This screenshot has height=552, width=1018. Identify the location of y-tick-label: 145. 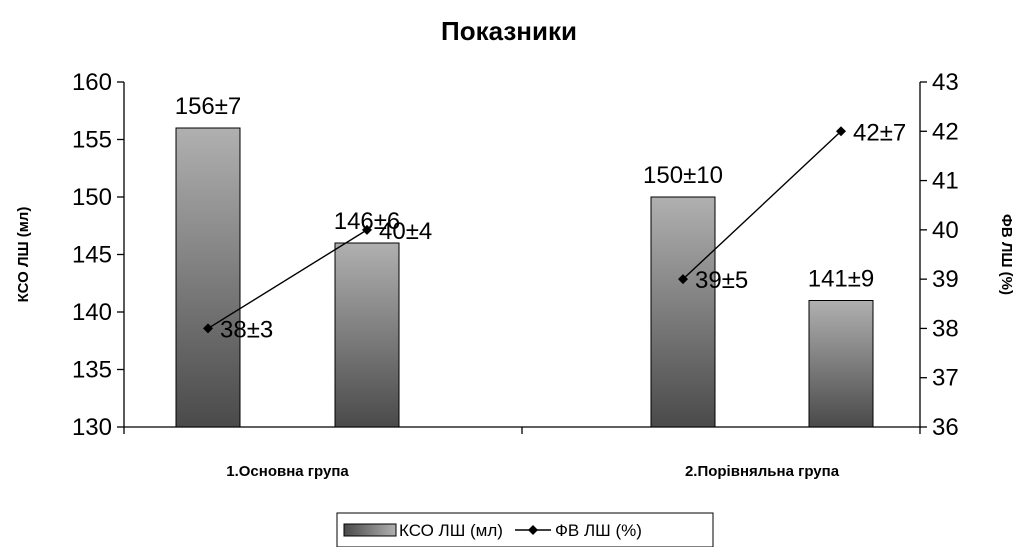
(92, 255).